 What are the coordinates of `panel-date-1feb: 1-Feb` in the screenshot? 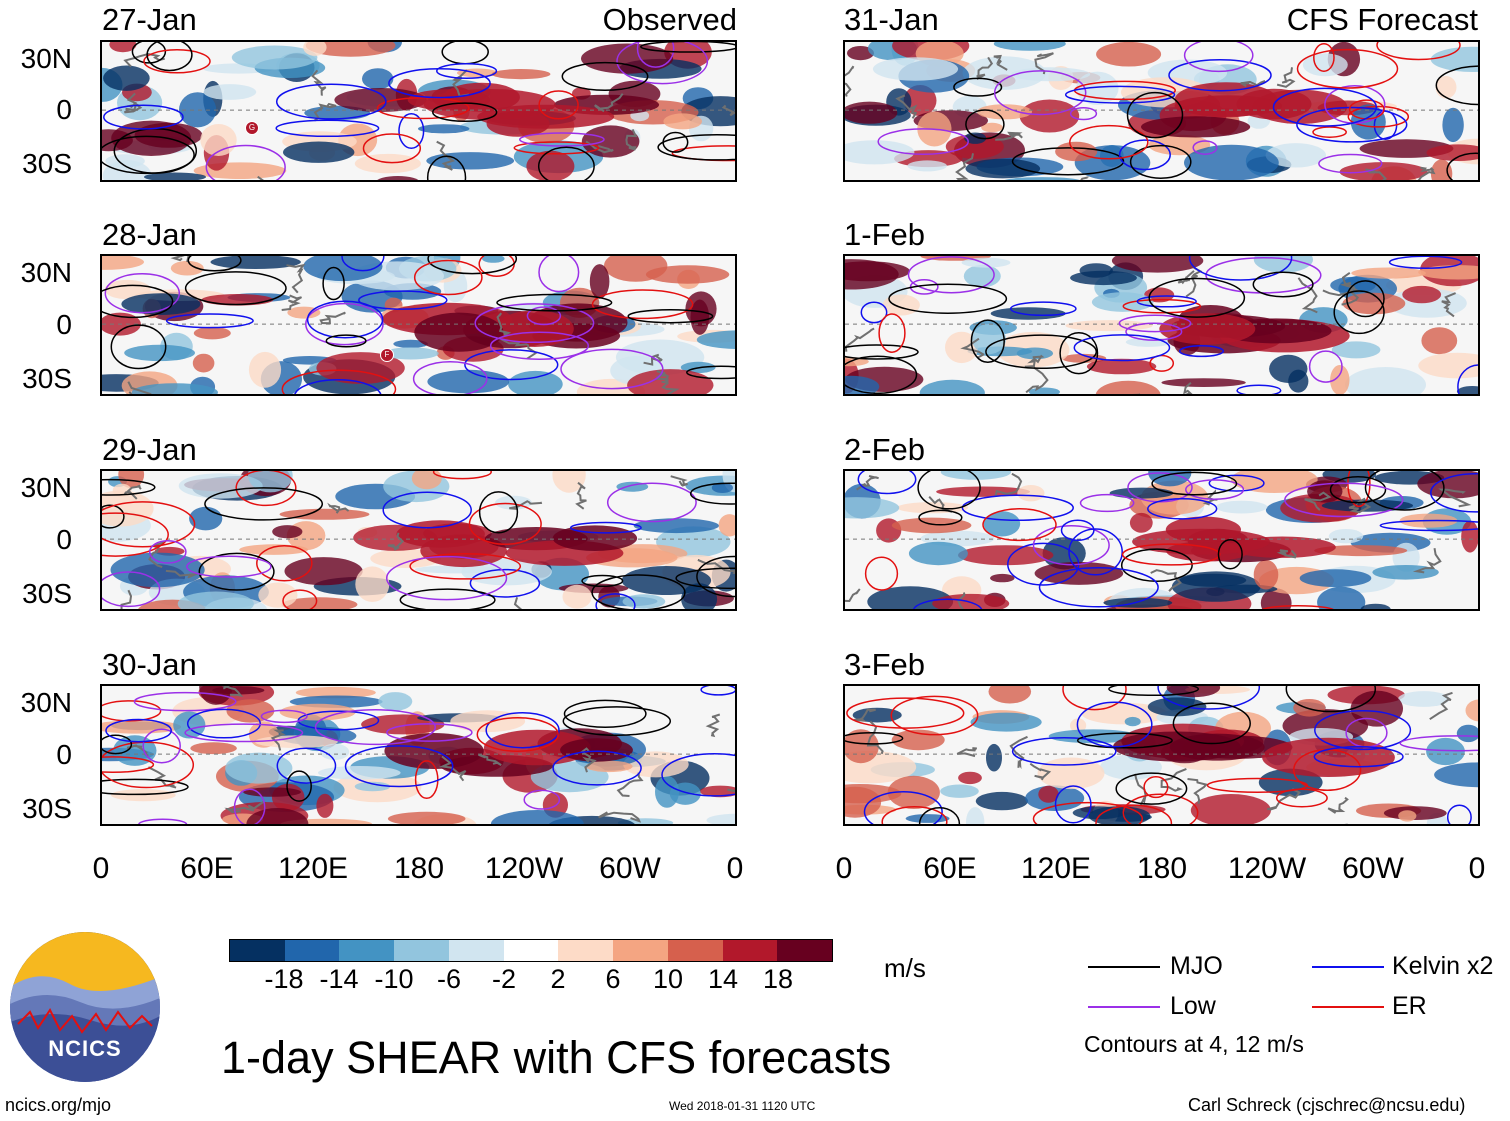 It's located at (884, 234).